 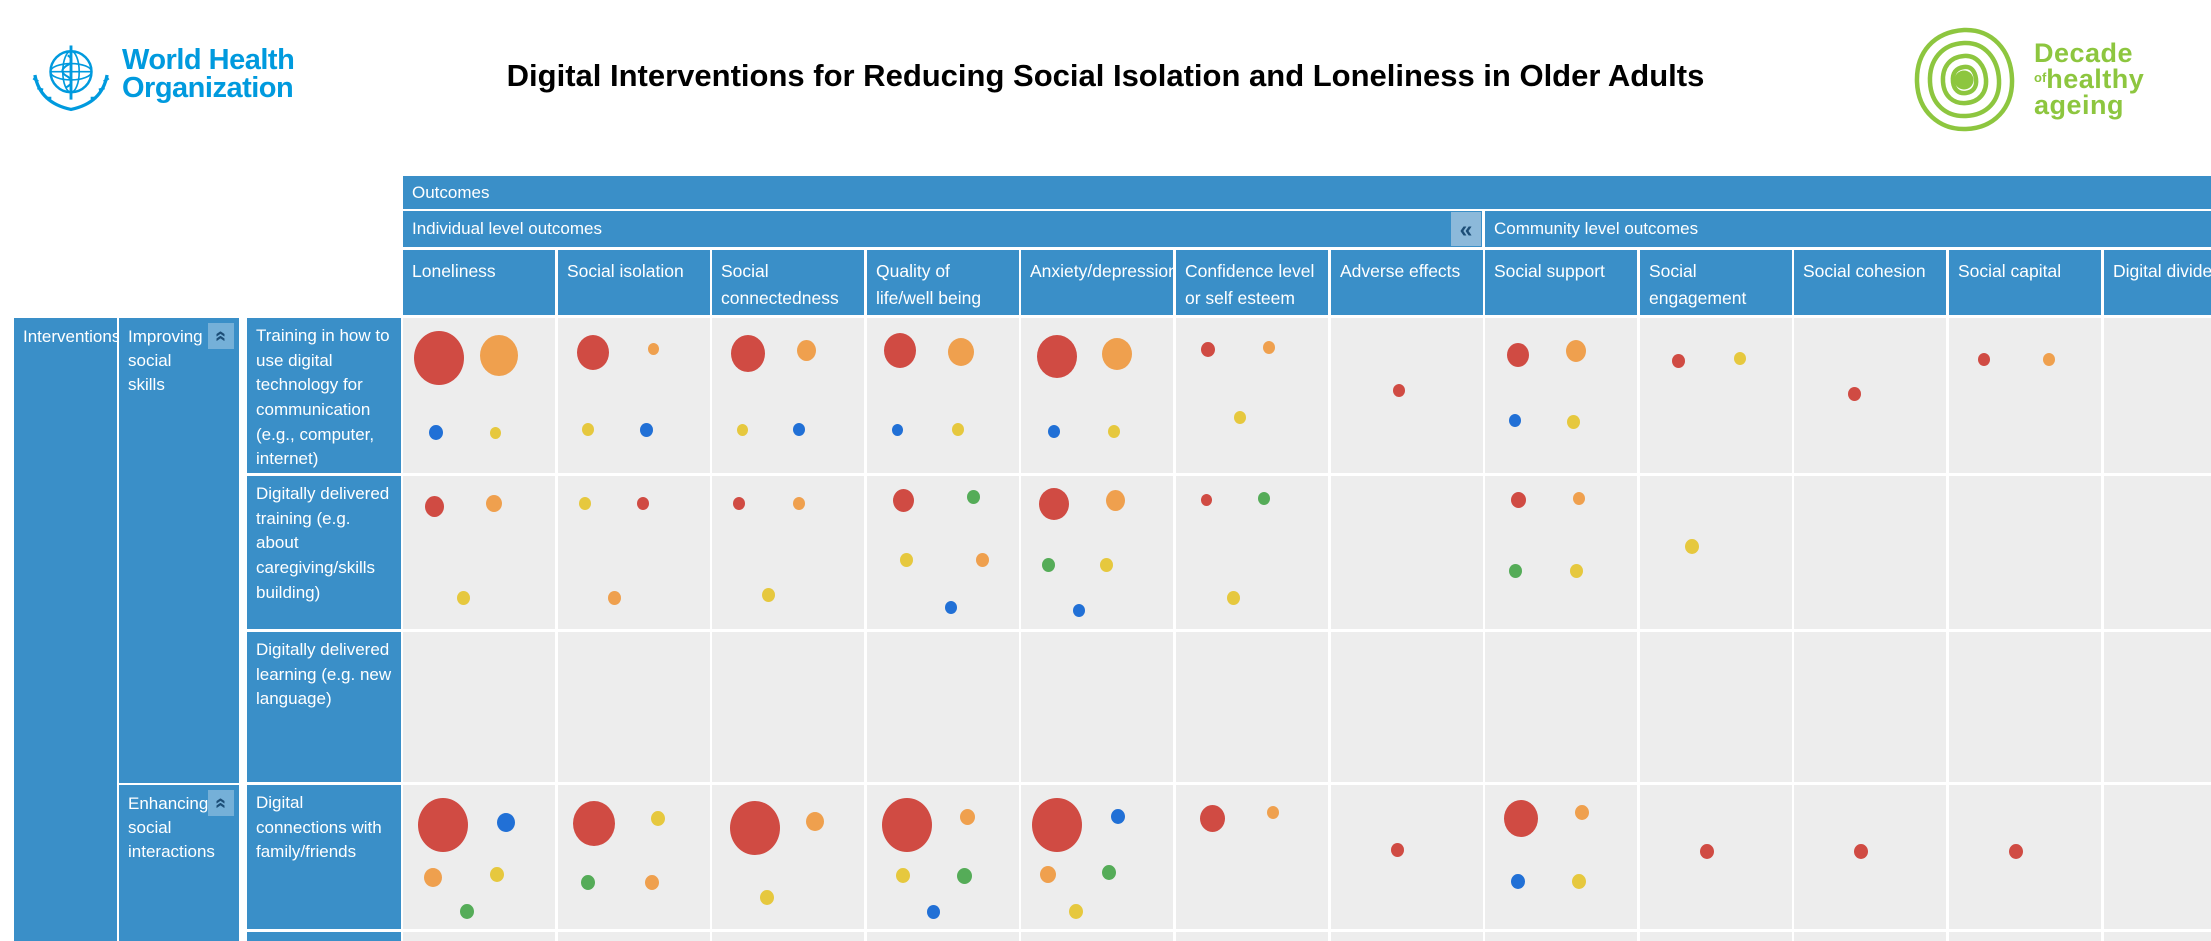 I want to click on matrix-cell-r1-c11, so click(x=2157, y=552).